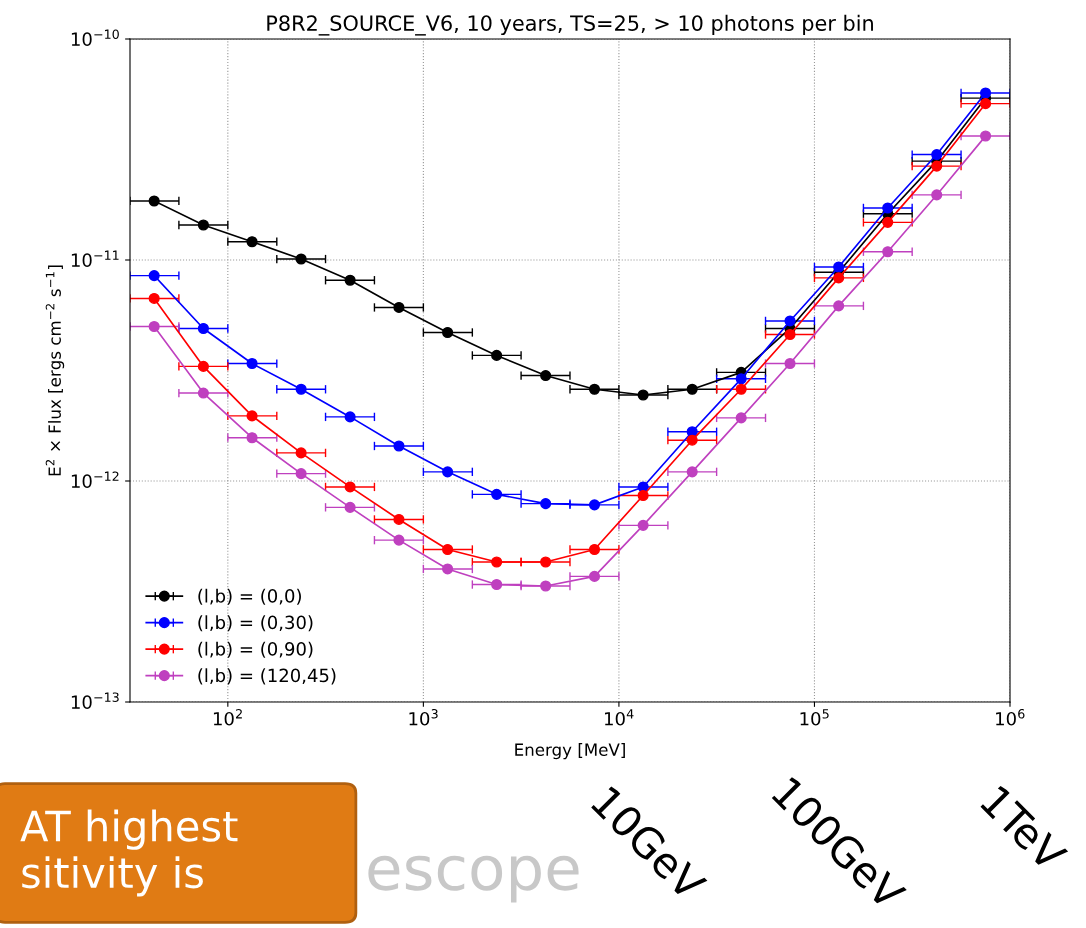 The image size is (1086, 928). What do you see at coordinates (267, 676) in the screenshot?
I see `legend-label: (l,b) = (120,45)` at bounding box center [267, 676].